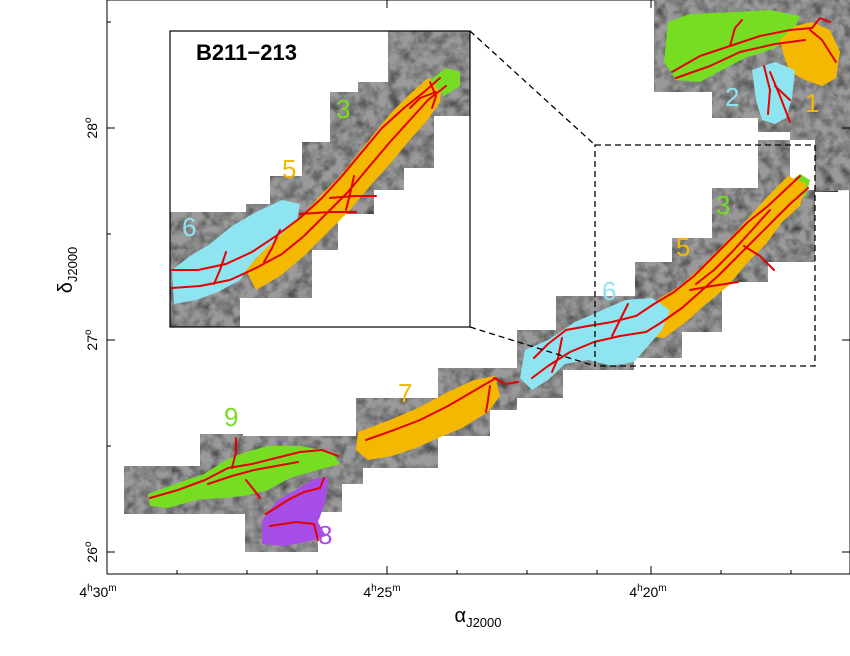 This screenshot has width=850, height=656. What do you see at coordinates (478, 617) in the screenshot?
I see `x-axis-title: αJ2000` at bounding box center [478, 617].